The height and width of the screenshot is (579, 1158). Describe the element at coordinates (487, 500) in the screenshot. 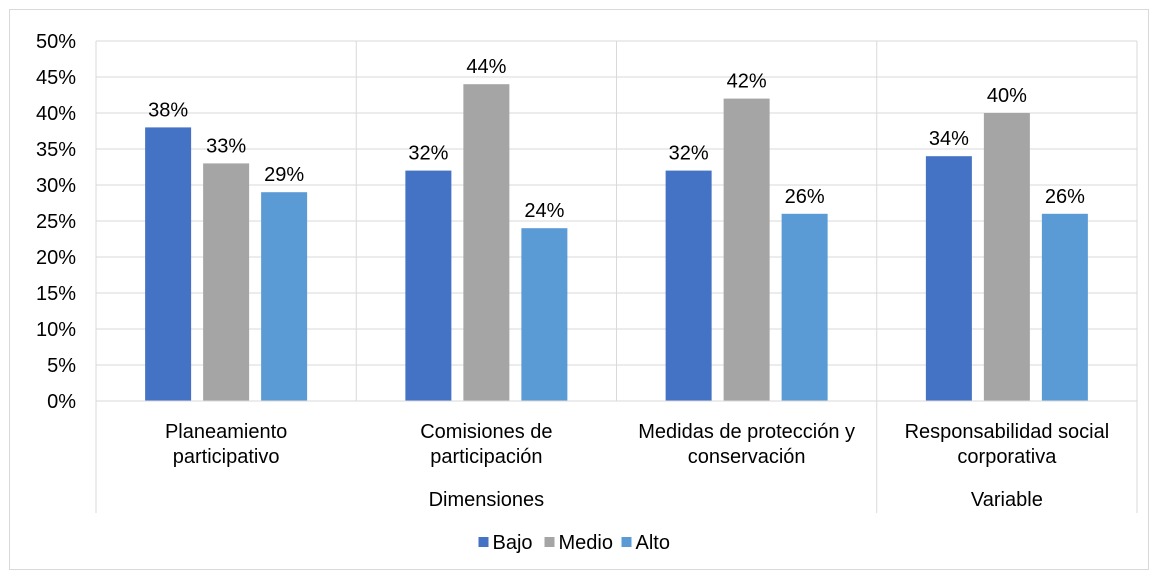

I see `group-label: Dimensiones` at that location.